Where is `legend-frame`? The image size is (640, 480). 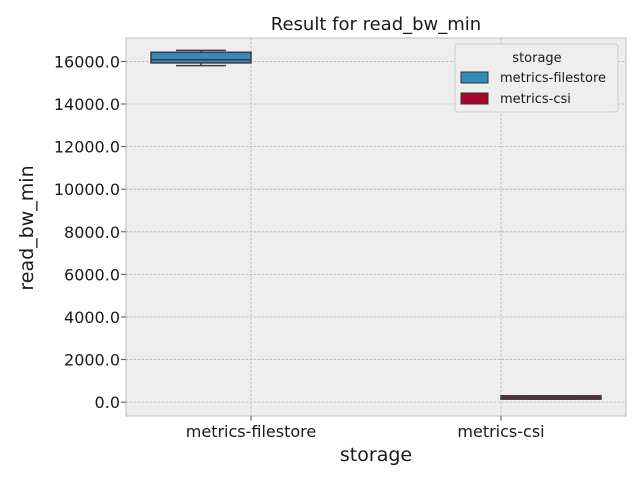 legend-frame is located at coordinates (536, 78).